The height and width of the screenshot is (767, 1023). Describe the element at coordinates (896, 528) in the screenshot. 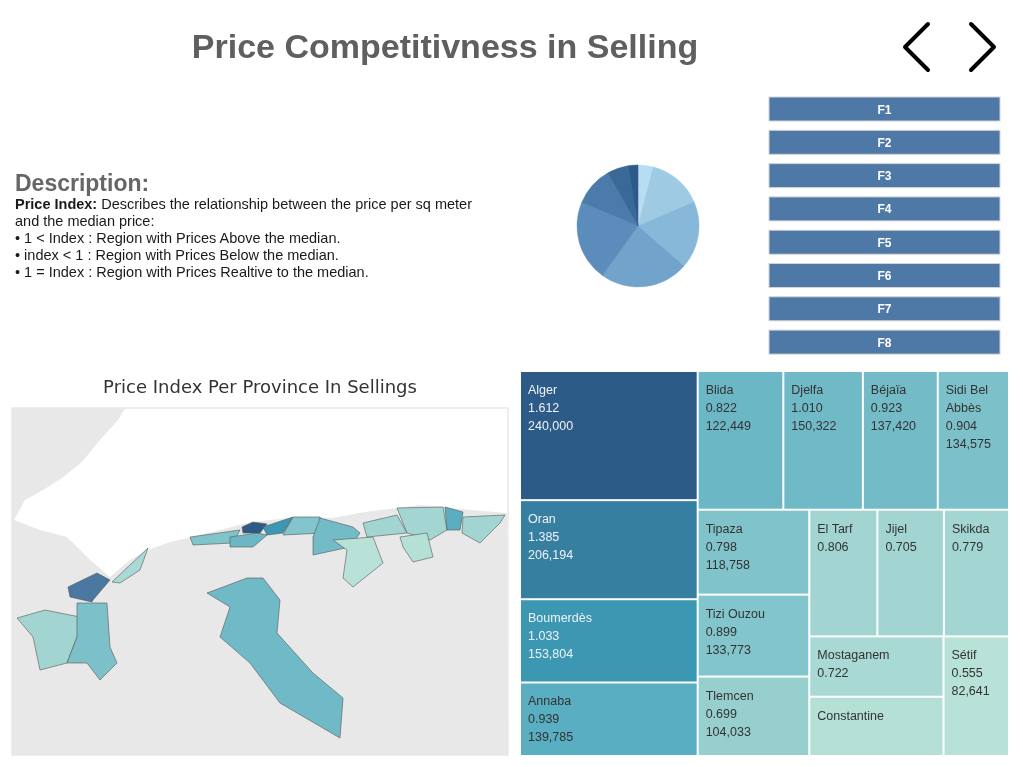

I see `category-label: Jijel` at that location.